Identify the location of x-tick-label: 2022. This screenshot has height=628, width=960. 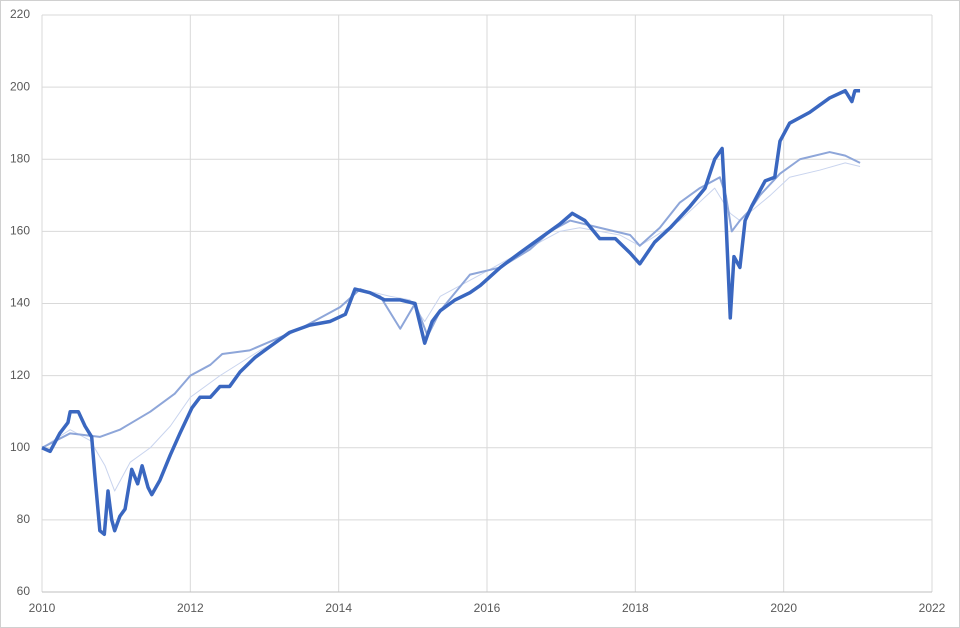
(932, 608).